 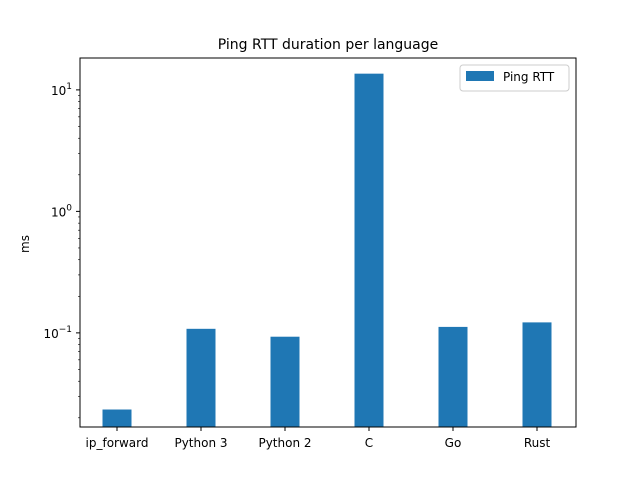 What do you see at coordinates (61, 211) in the screenshot?
I see `y-tick-label: 10⁰` at bounding box center [61, 211].